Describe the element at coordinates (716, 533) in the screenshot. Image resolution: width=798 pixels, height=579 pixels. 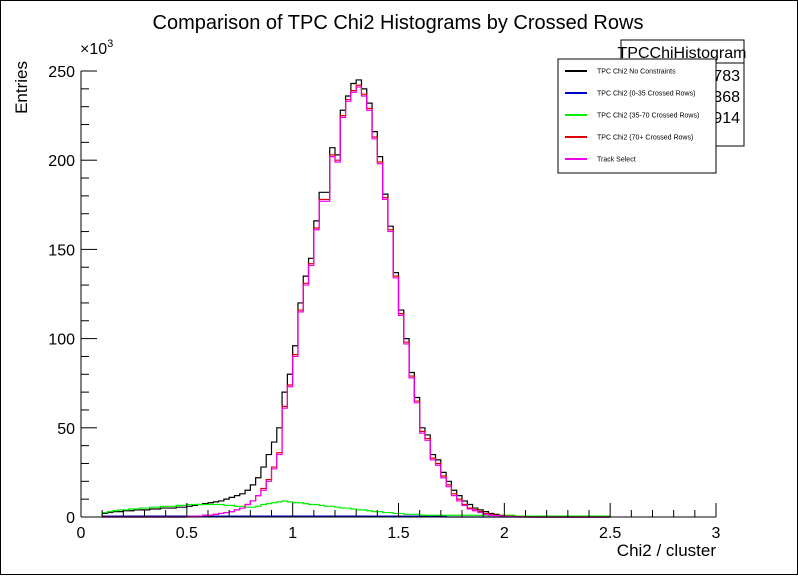
I see `x-tick-label: 3` at that location.